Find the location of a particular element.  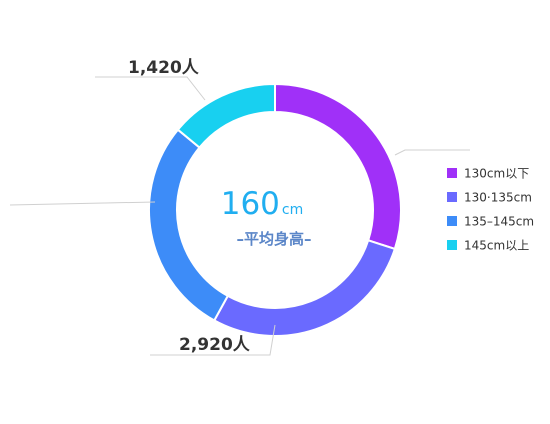

center-label: –平均身高– is located at coordinates (273, 239).